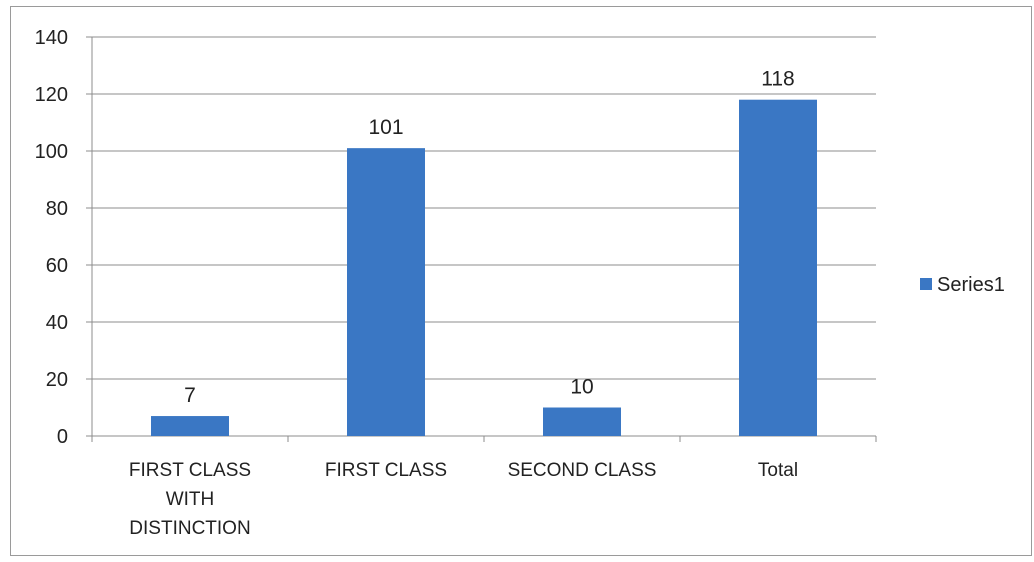 The width and height of the screenshot is (1034, 562). I want to click on y-tick-label: 100, so click(51, 152).